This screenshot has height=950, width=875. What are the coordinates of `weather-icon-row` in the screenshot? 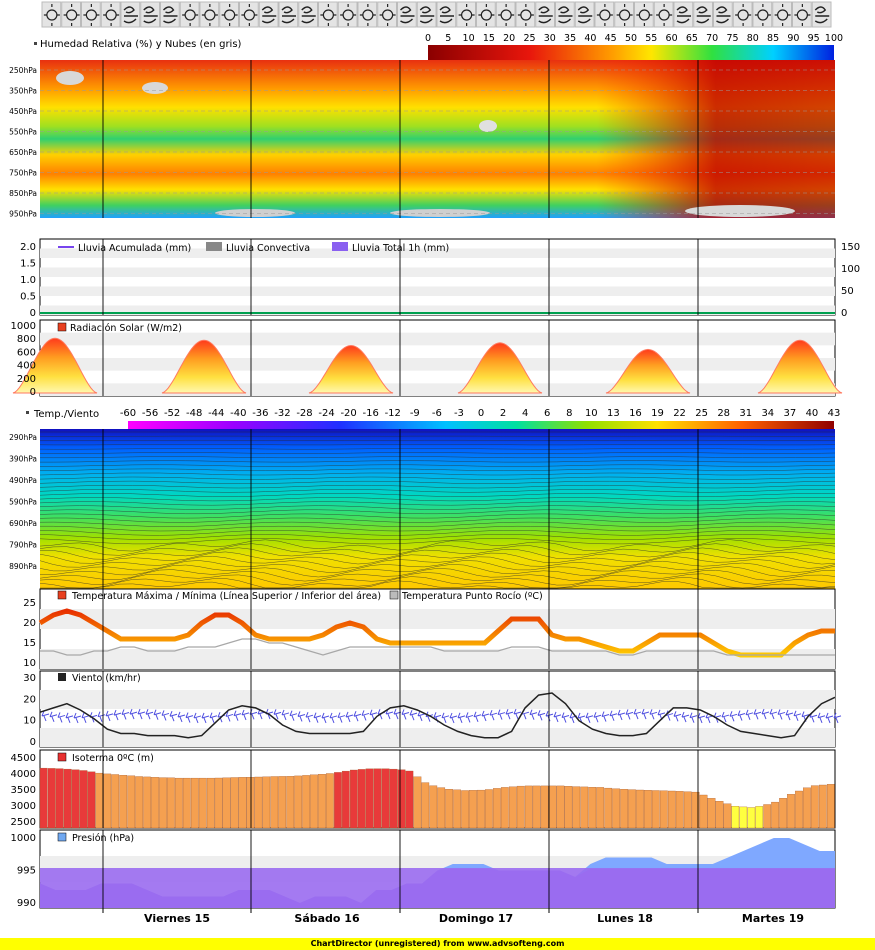 It's located at (436, 14).